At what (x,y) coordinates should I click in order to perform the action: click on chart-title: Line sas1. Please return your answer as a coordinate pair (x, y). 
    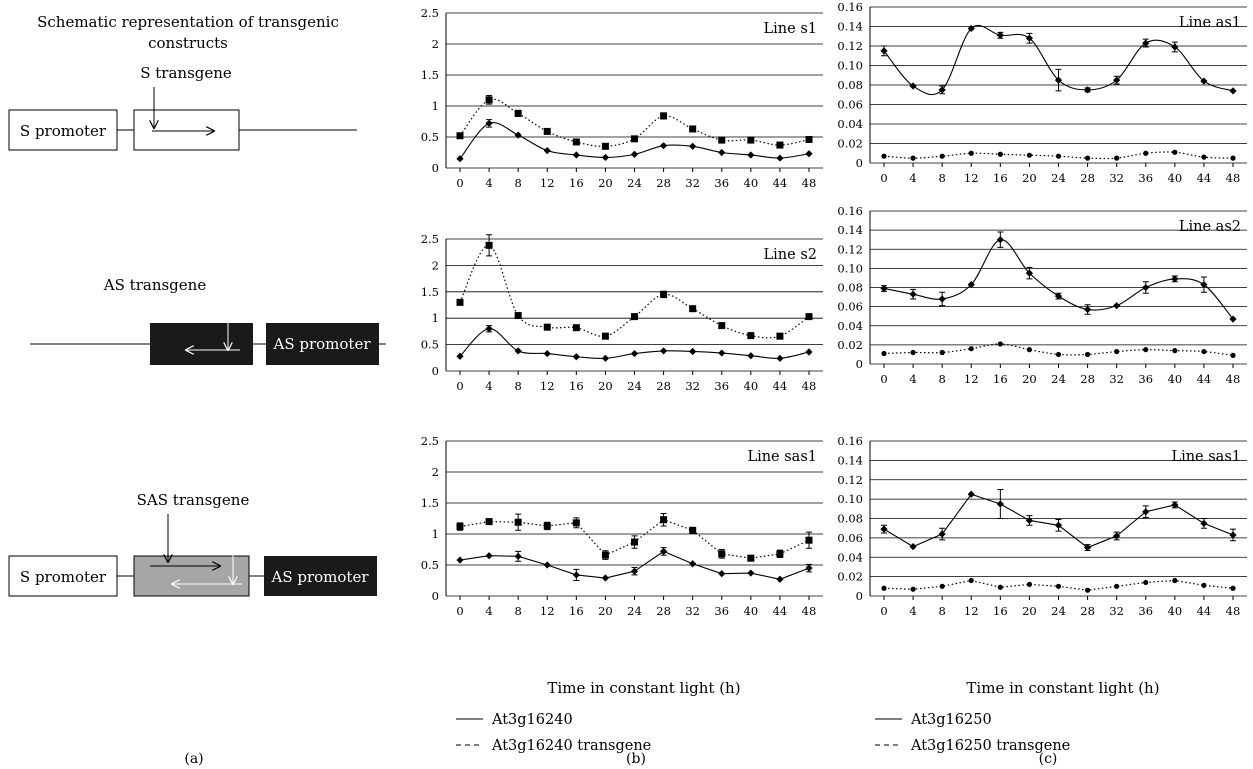
    Looking at the image, I should click on (1206, 457).